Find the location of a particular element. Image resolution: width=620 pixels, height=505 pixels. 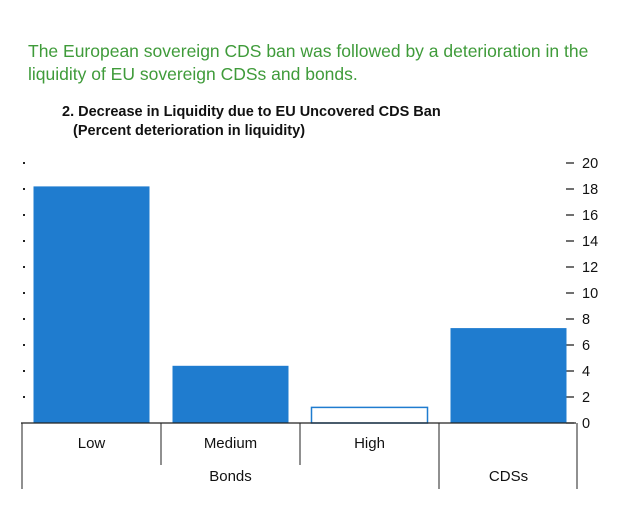

y-tick-label: 20 is located at coordinates (590, 164).